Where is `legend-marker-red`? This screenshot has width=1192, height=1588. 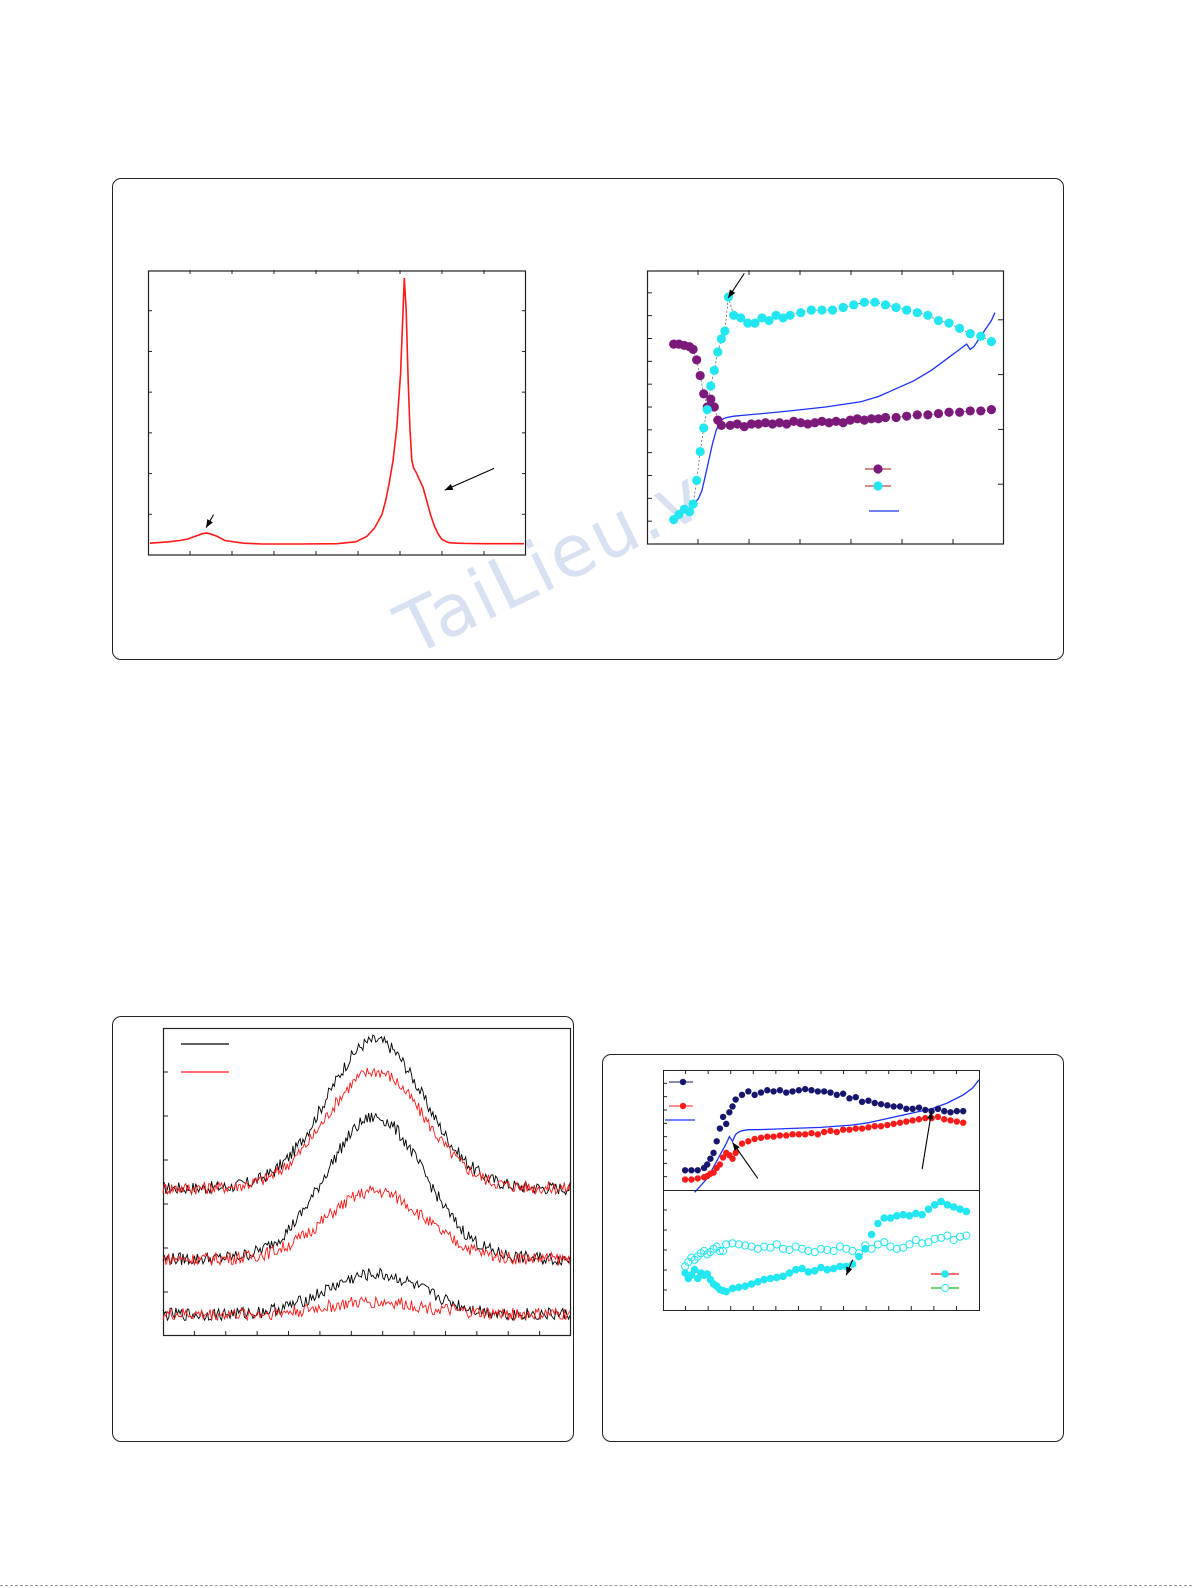 legend-marker-red is located at coordinates (683, 1106).